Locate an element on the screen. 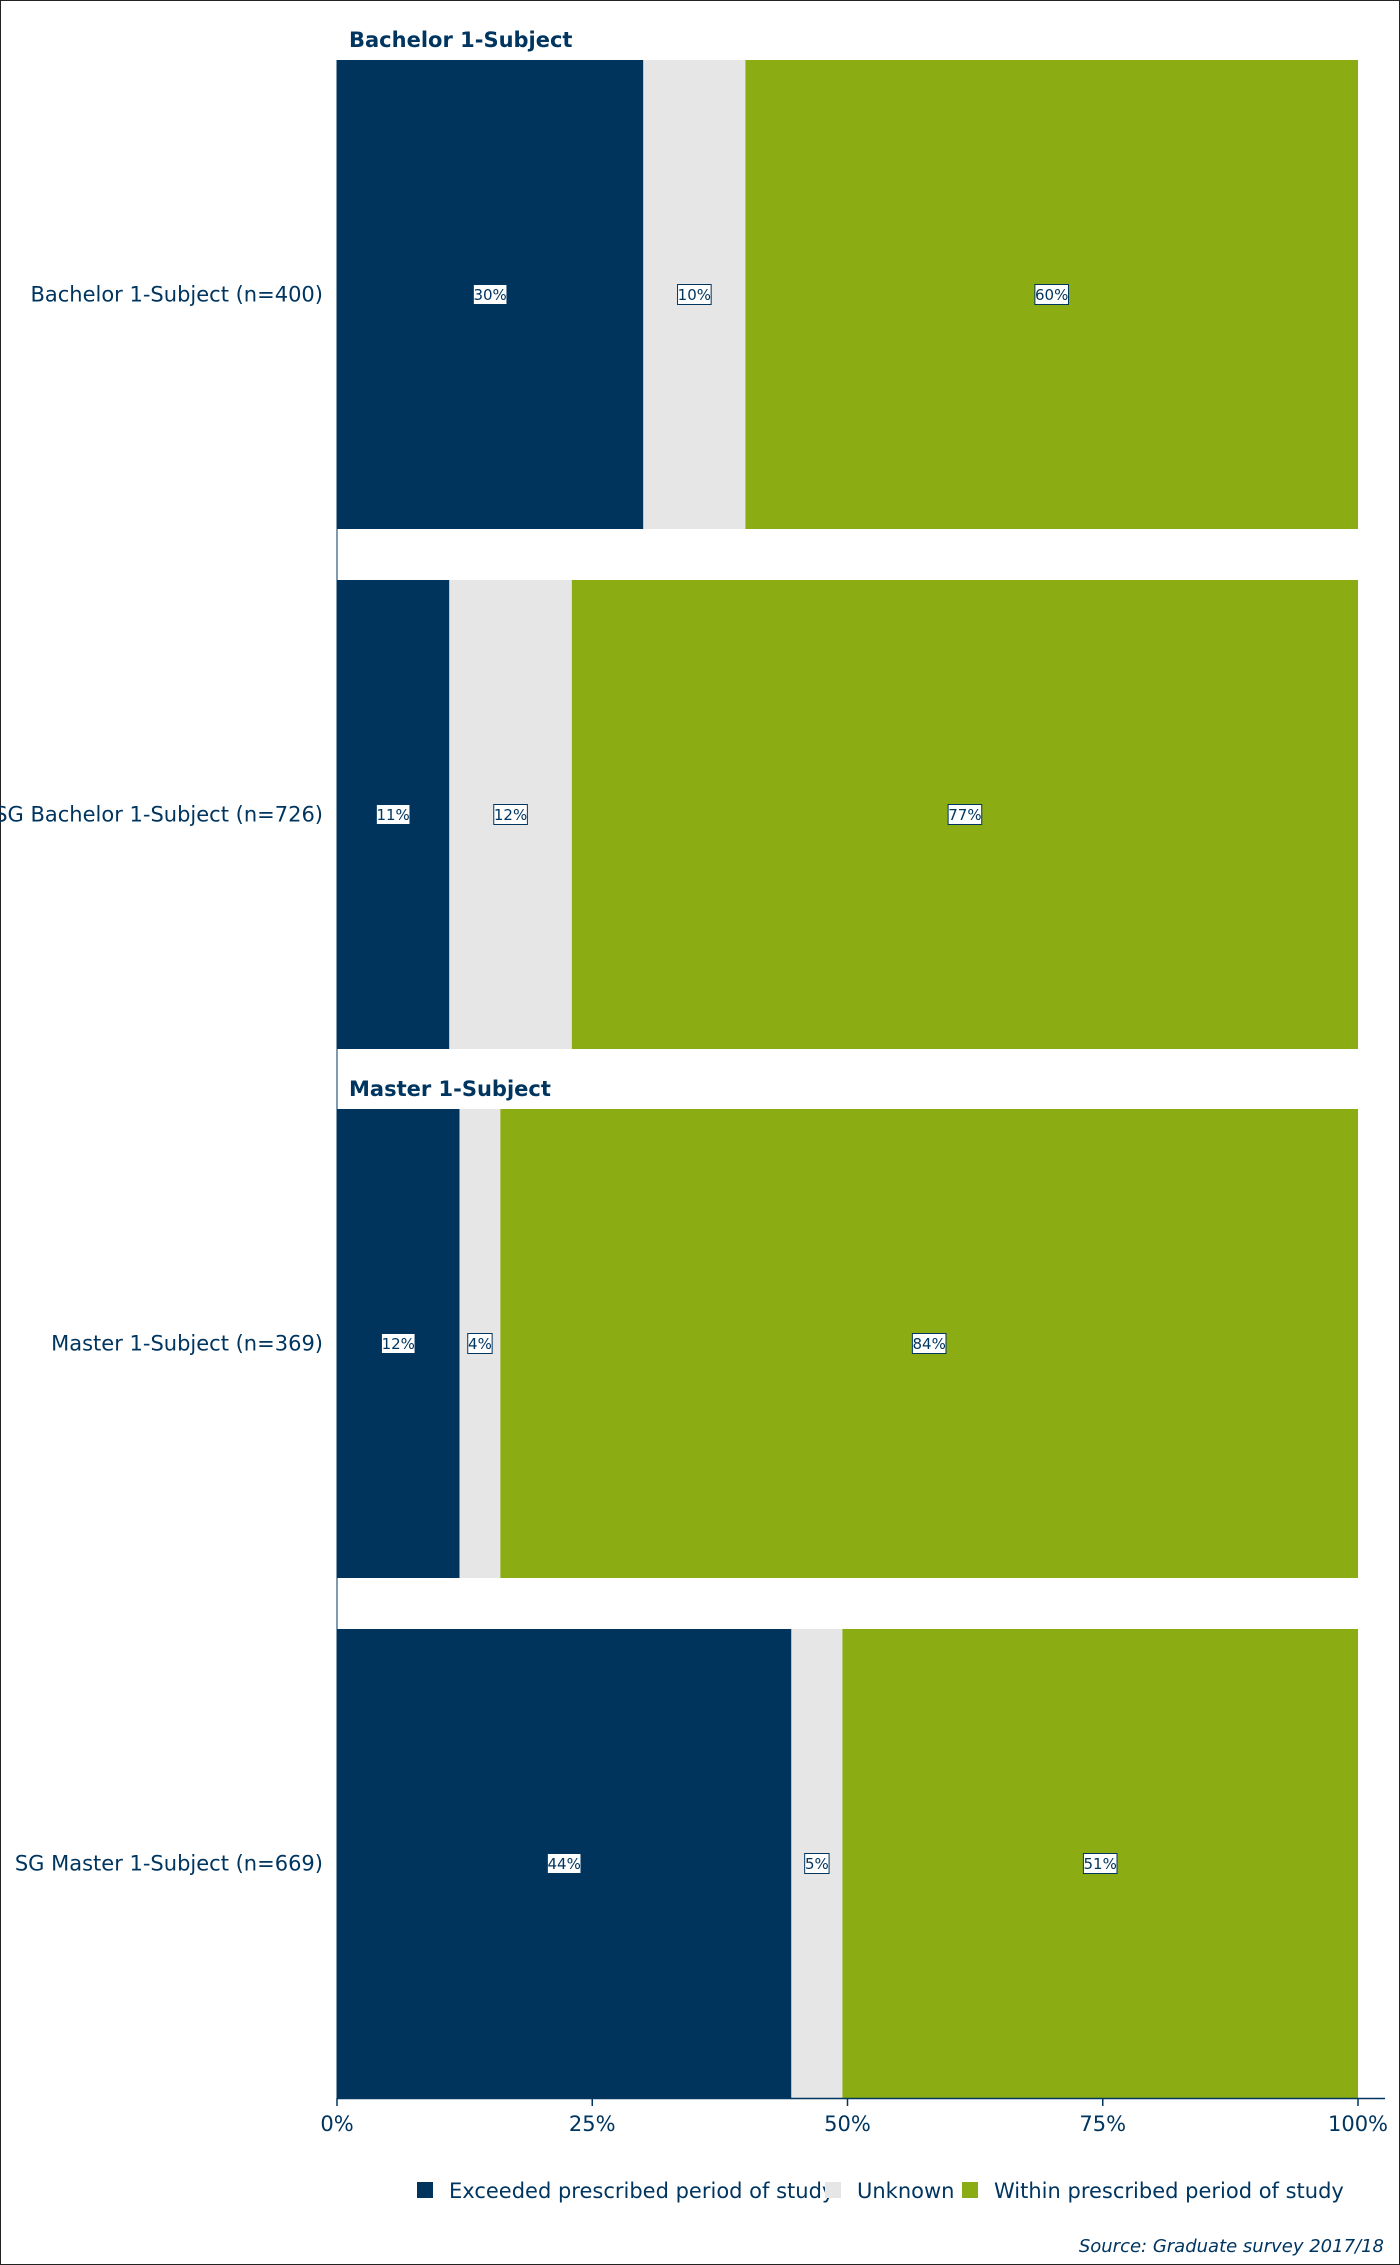 The image size is (1400, 2265). data-label: 84% is located at coordinates (929, 1344).